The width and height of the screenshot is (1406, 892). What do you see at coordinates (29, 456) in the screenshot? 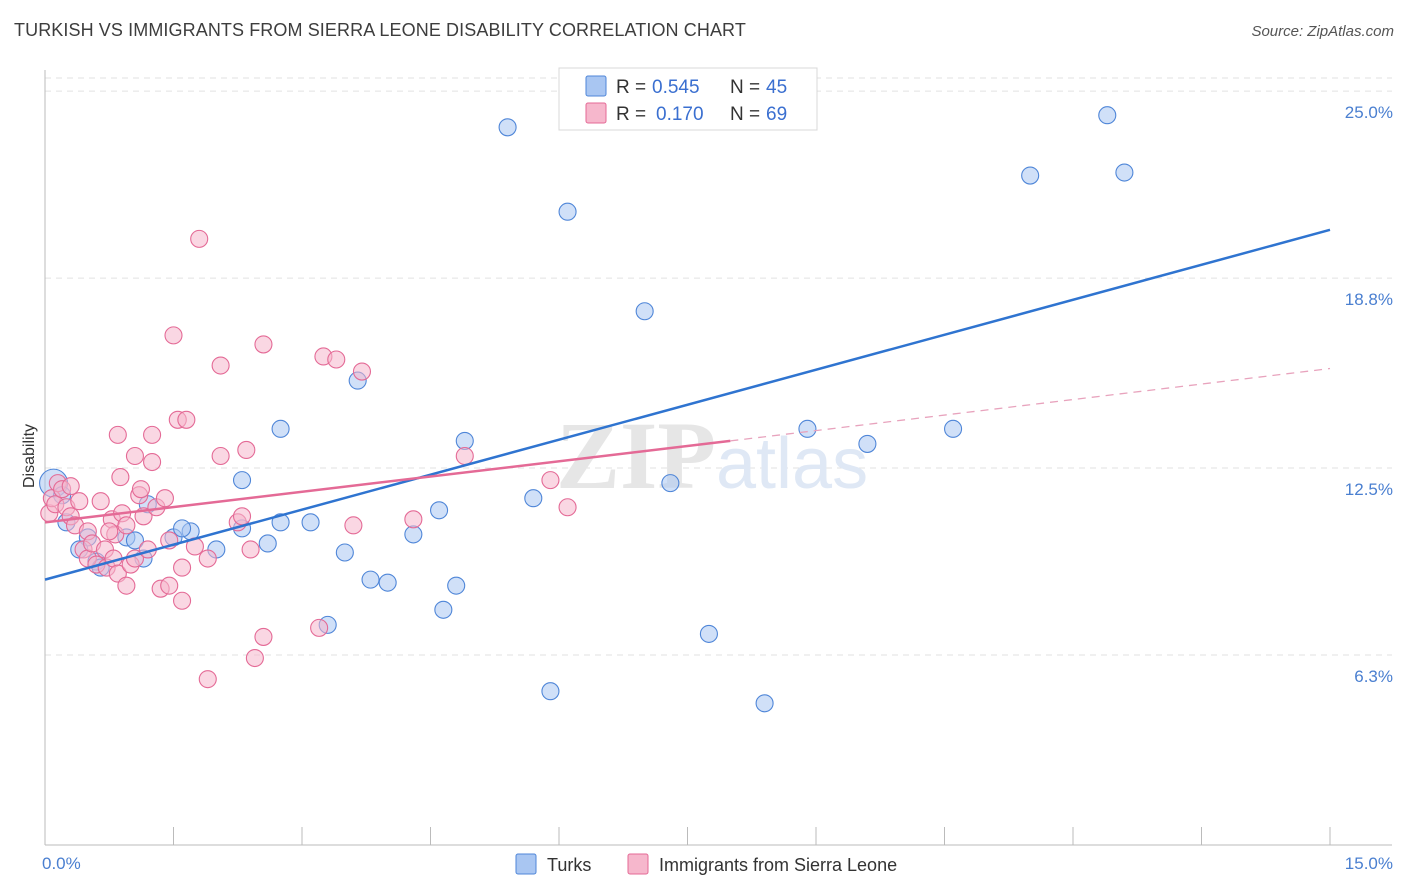
I see `y-axis-label: Disability` at bounding box center [29, 456].